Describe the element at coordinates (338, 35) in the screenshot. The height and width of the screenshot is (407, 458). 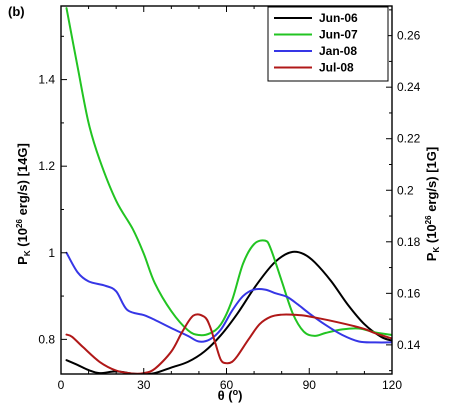
I see `legend-label: Jun-07` at that location.